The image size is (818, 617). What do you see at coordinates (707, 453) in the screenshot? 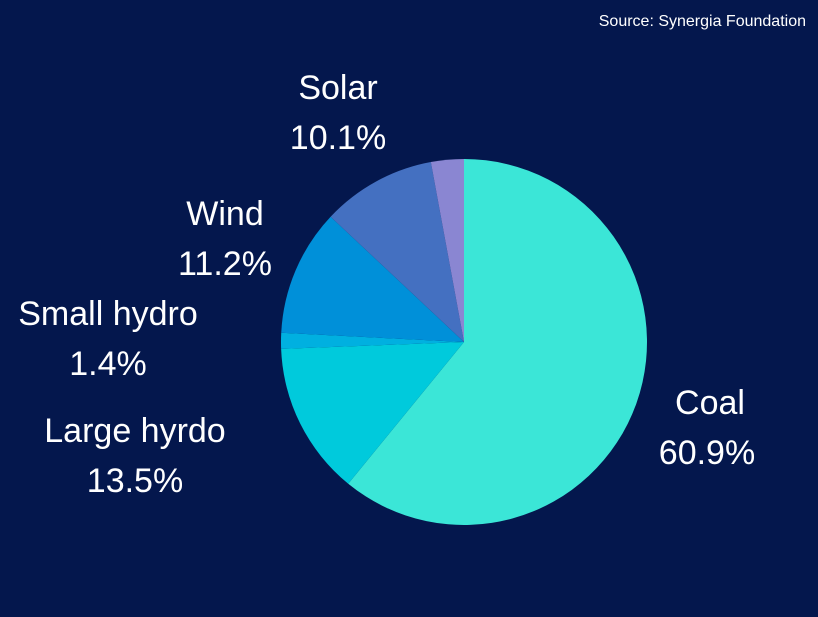
I see `slice-value-label: 60.9%` at bounding box center [707, 453].